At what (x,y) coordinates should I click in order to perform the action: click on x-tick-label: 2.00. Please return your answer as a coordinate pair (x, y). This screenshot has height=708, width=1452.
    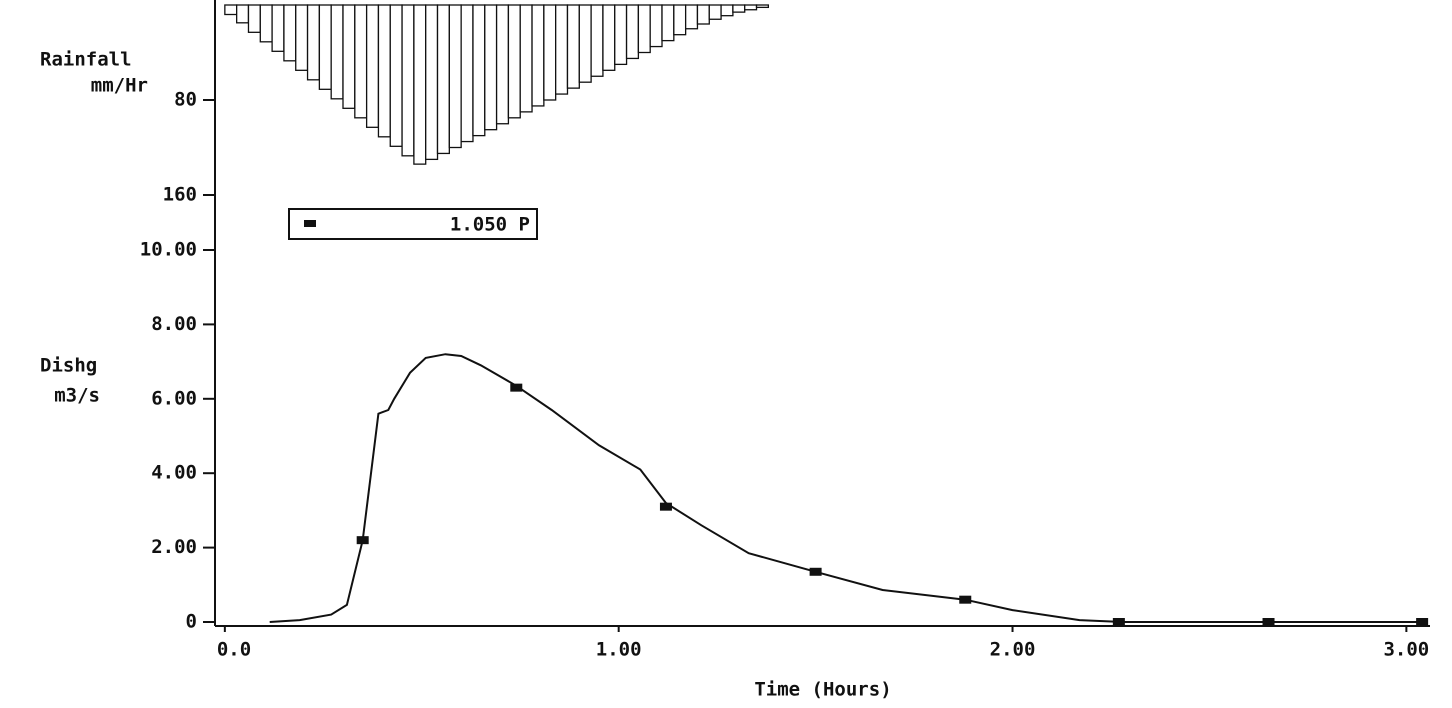
    Looking at the image, I should click on (1013, 650).